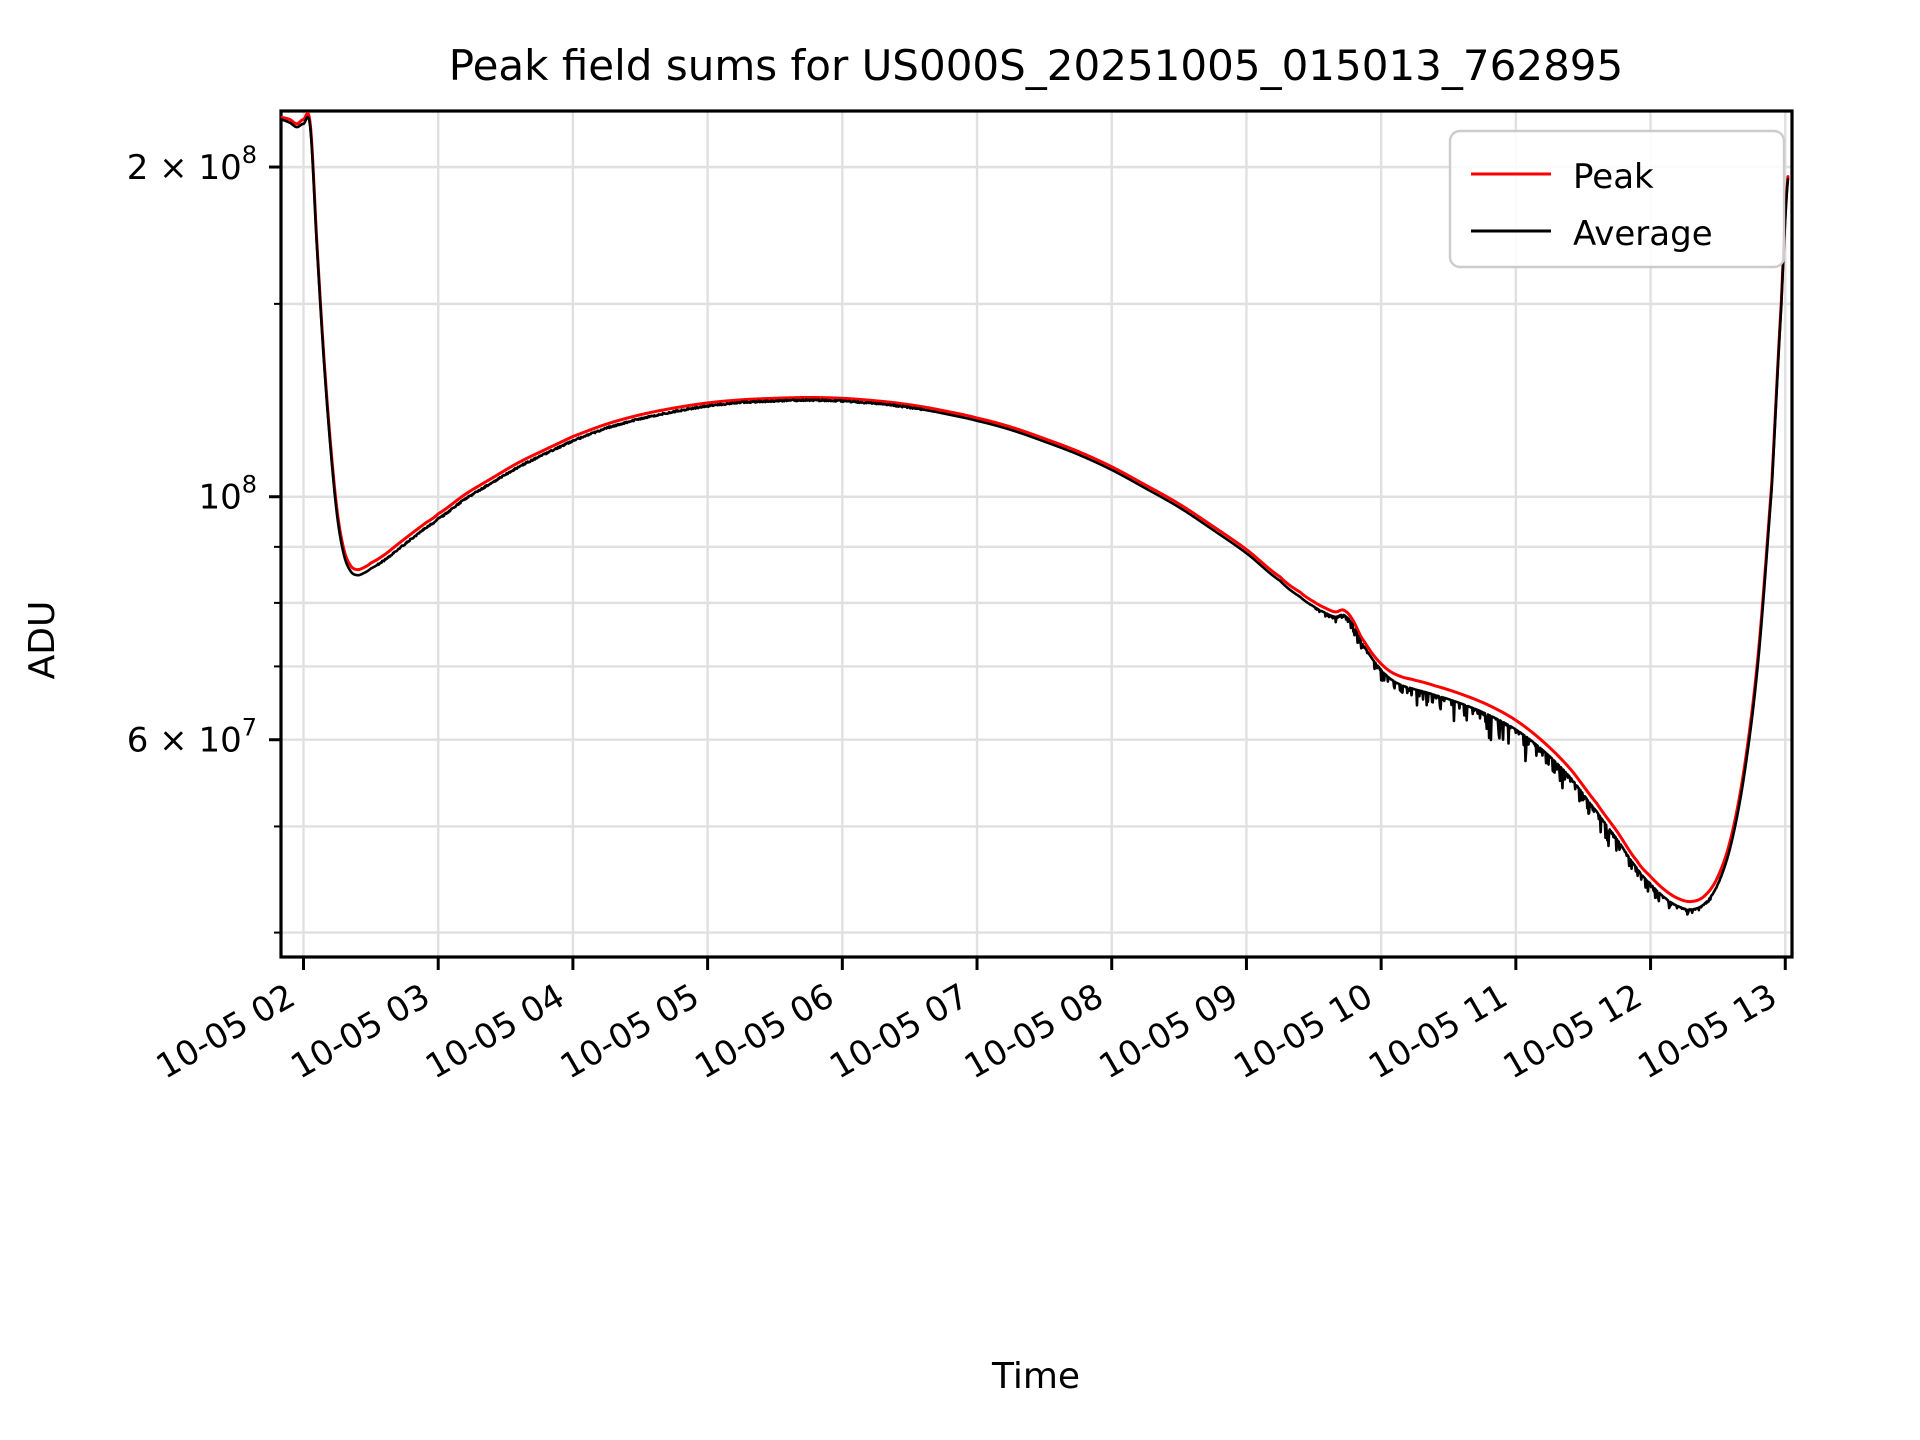 The height and width of the screenshot is (1440, 1920). I want to click on y-axis-label: ADU, so click(42, 640).